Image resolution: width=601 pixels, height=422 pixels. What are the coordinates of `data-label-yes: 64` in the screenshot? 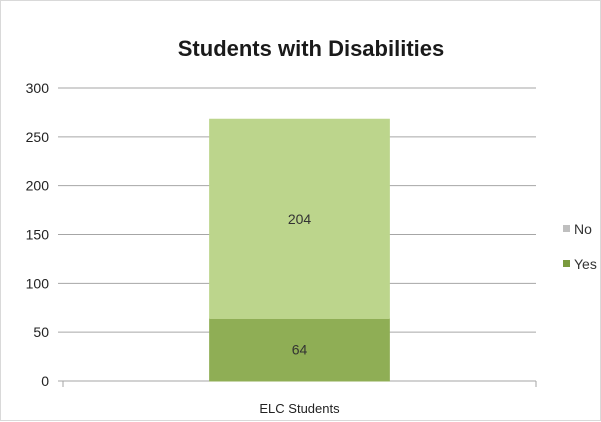 It's located at (300, 350).